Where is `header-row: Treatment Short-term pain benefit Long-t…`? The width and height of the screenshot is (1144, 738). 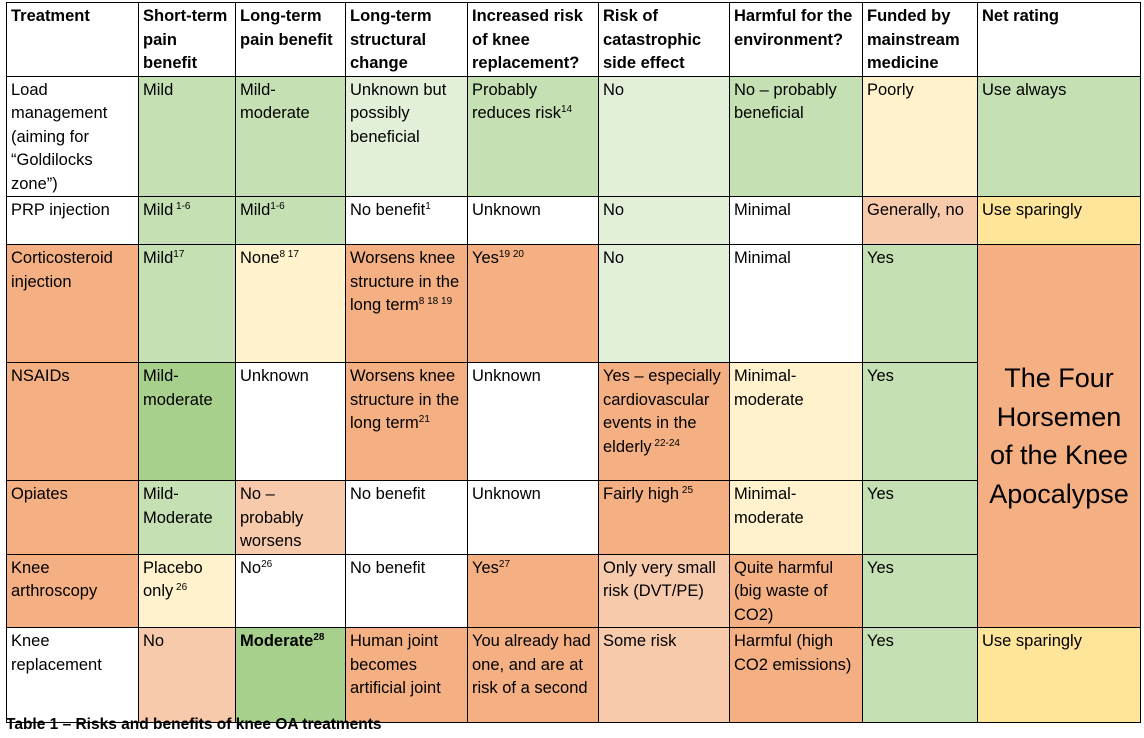
header-row: Treatment Short-term pain benefit Long-t… is located at coordinates (573, 39).